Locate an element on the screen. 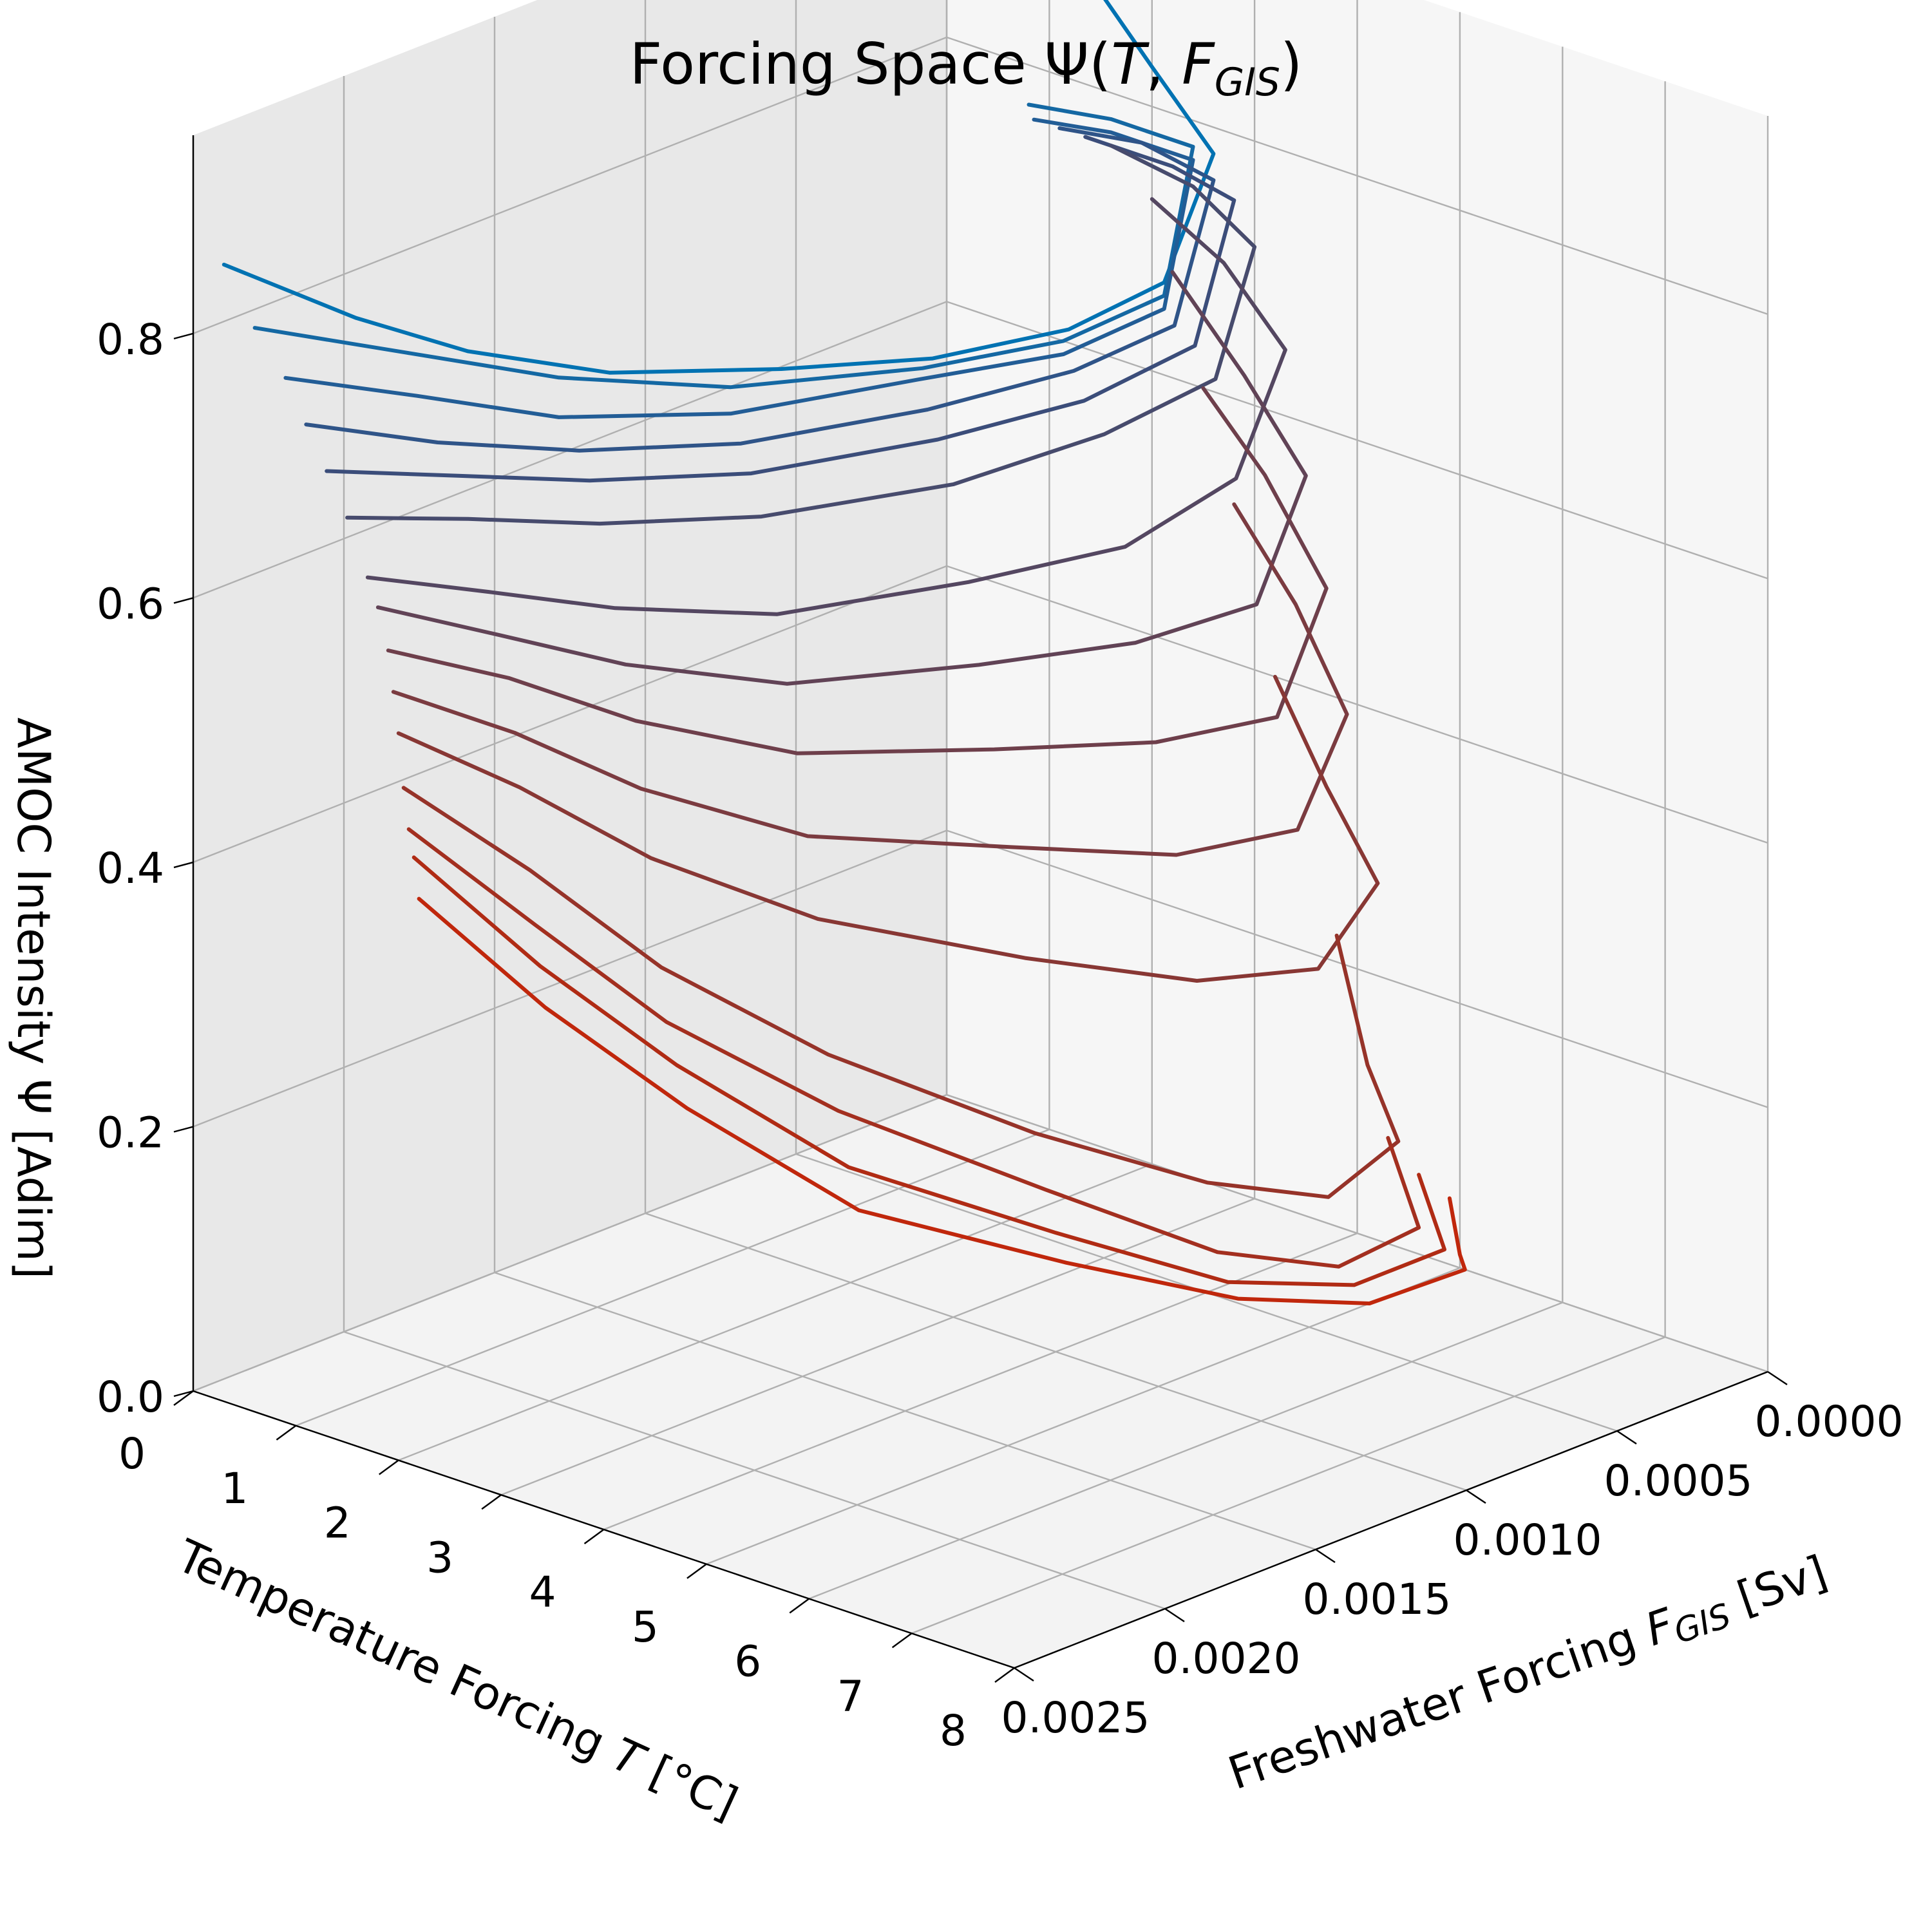 The image size is (1932, 1932). x-tick-label: 8 is located at coordinates (953, 1731).